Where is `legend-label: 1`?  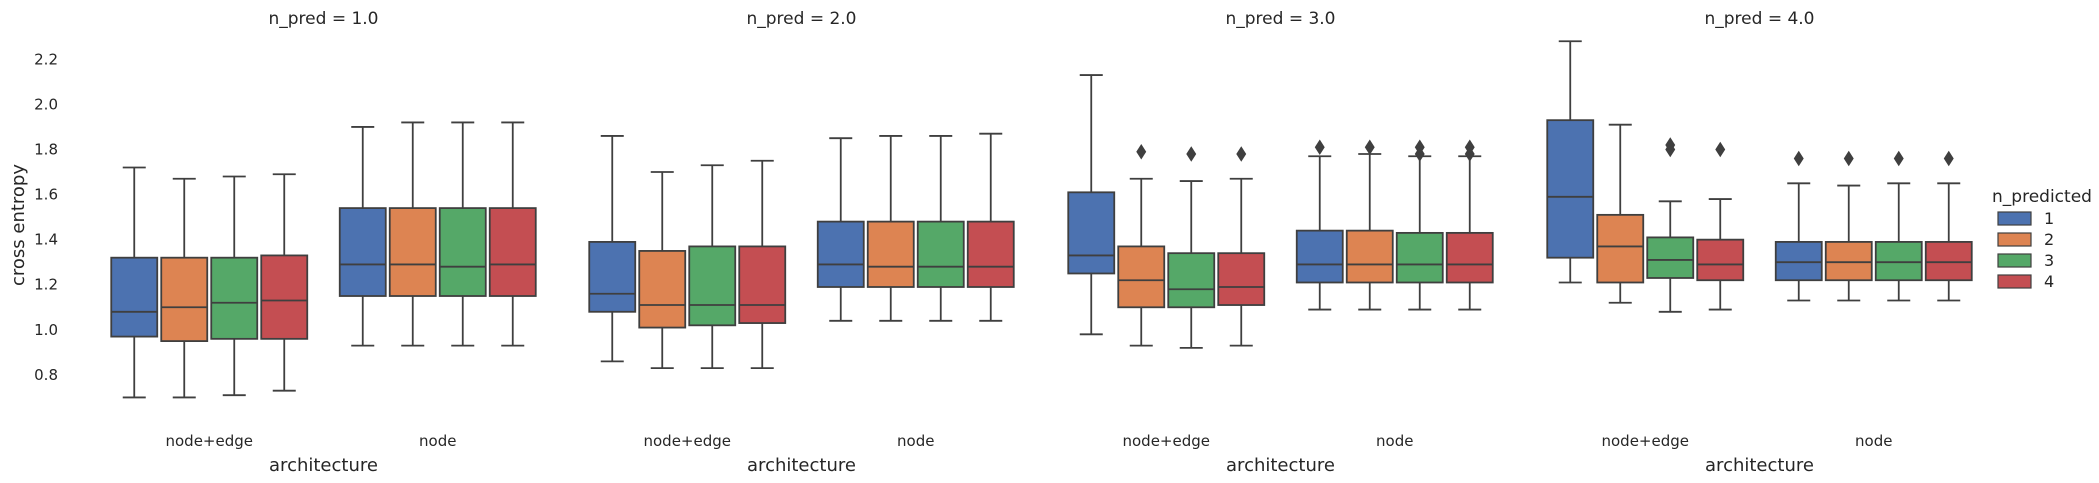 legend-label: 1 is located at coordinates (2049, 218).